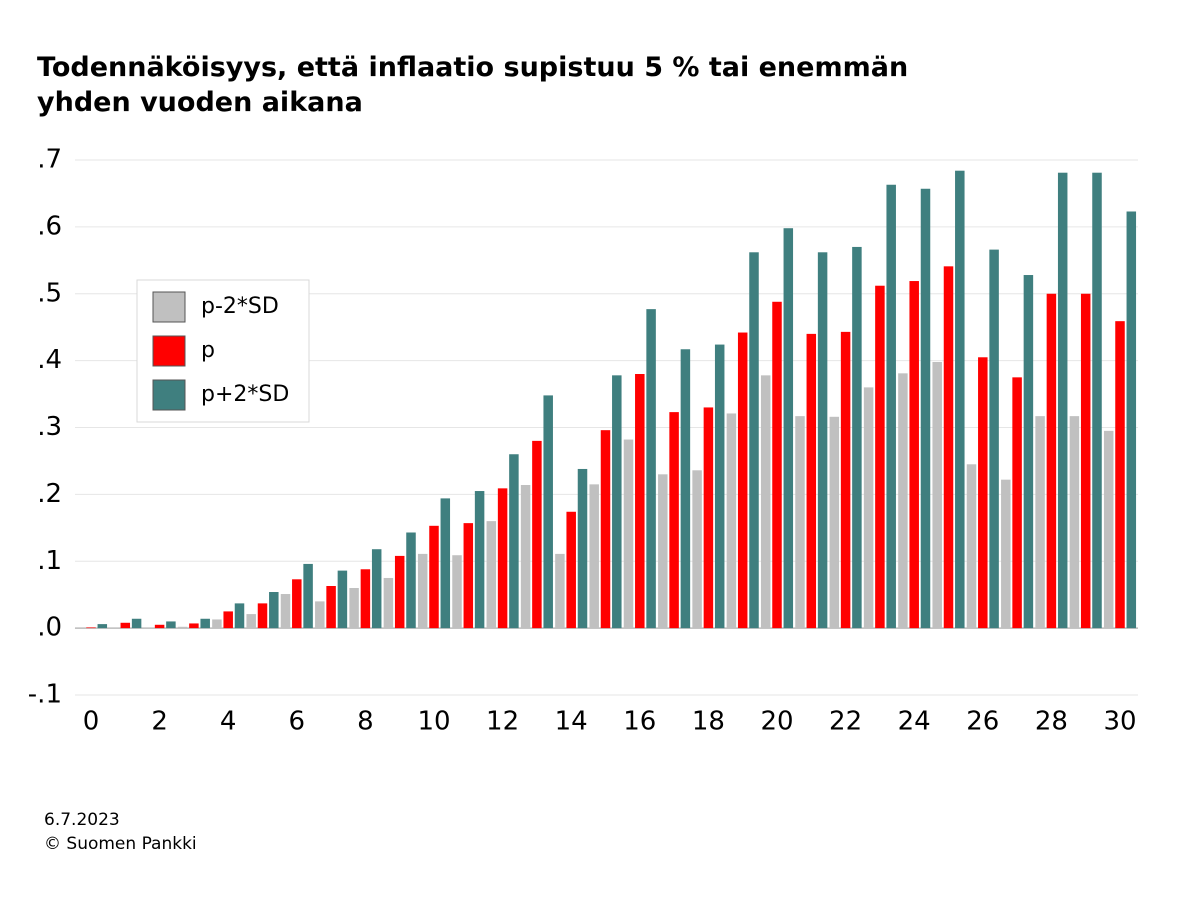  Describe the element at coordinates (82, 820) in the screenshot. I see `footer-date: 6.7.2023` at that location.